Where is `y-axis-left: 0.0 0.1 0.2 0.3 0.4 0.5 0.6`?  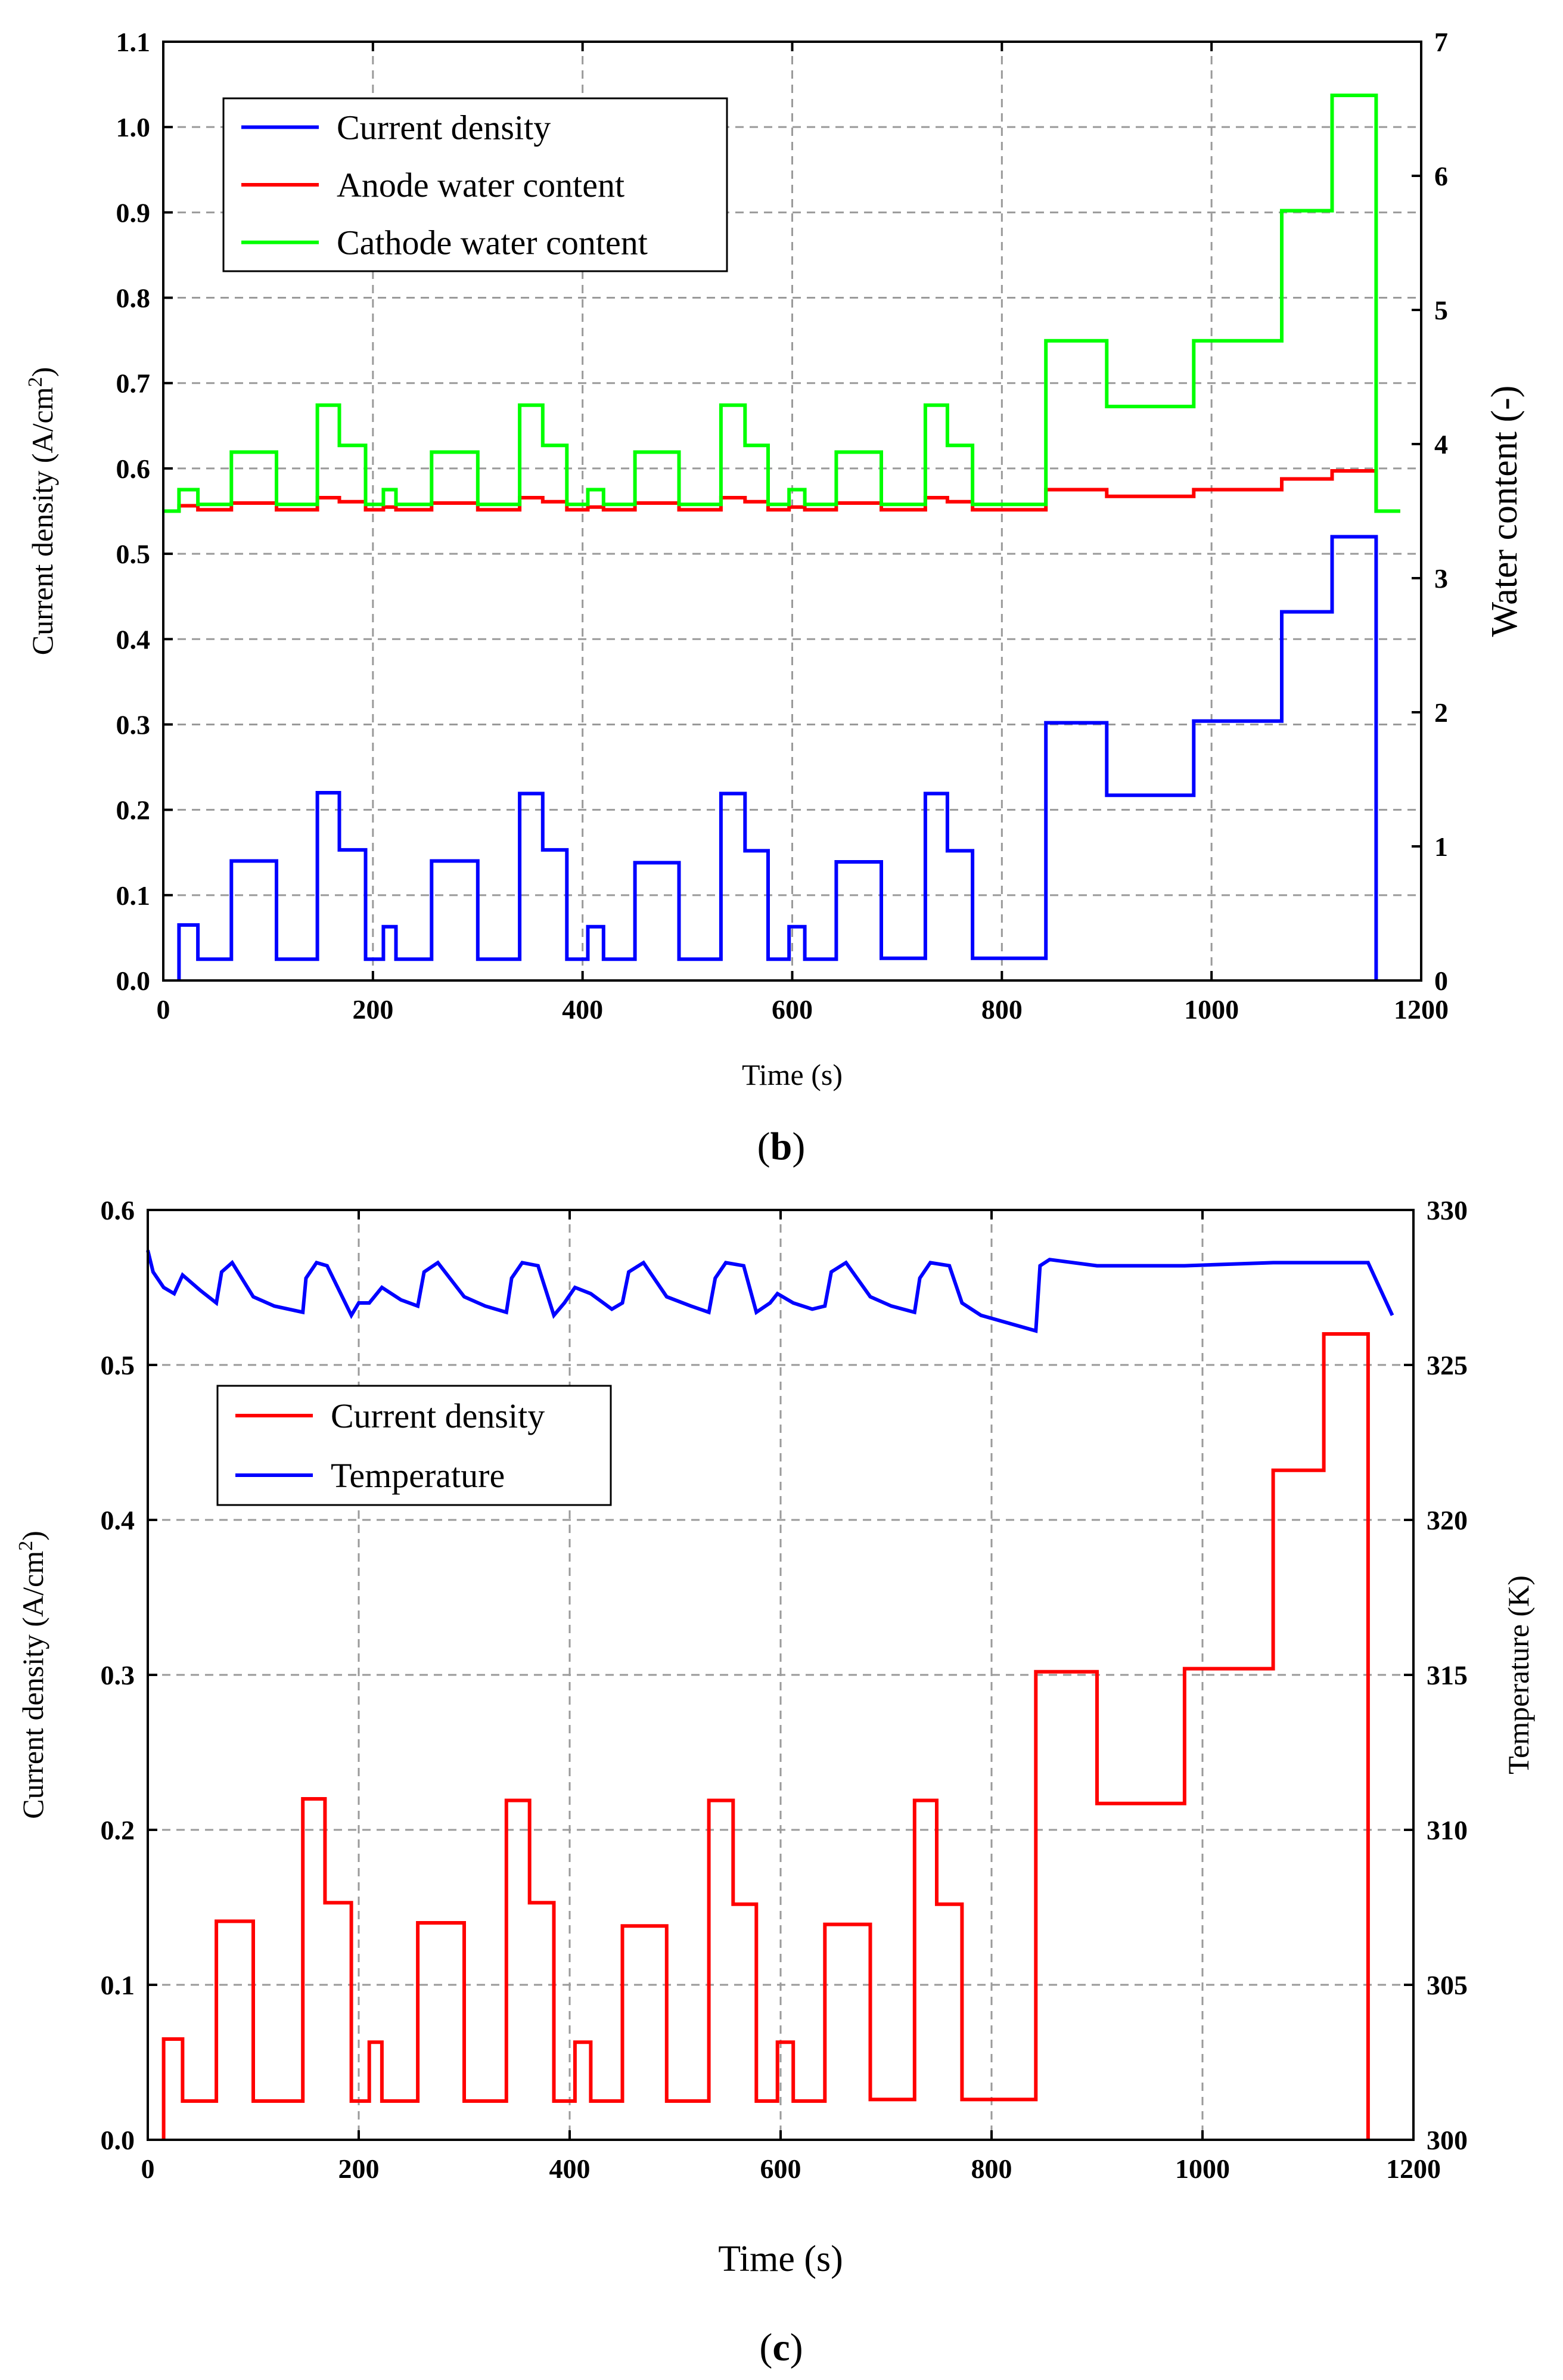
y-axis-left: 0.0 0.1 0.2 0.3 0.4 0.5 0.6 is located at coordinates (129, 1675).